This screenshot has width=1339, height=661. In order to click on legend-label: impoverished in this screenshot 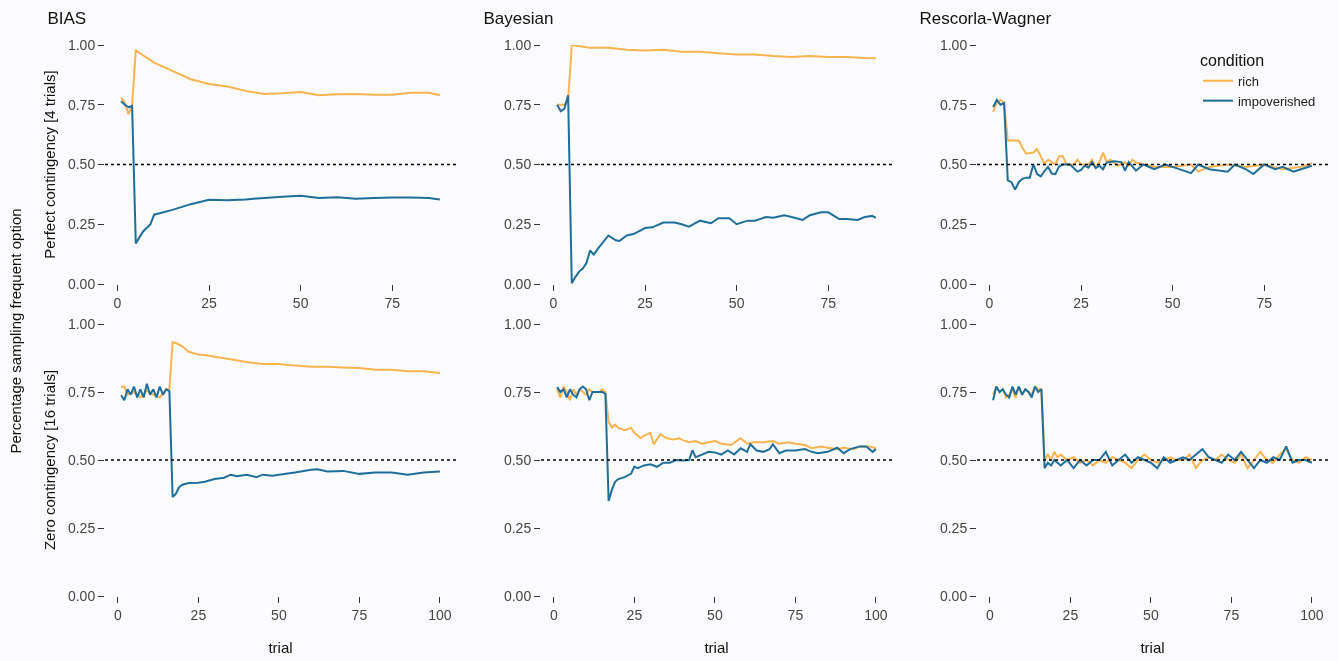, I will do `click(1276, 101)`.